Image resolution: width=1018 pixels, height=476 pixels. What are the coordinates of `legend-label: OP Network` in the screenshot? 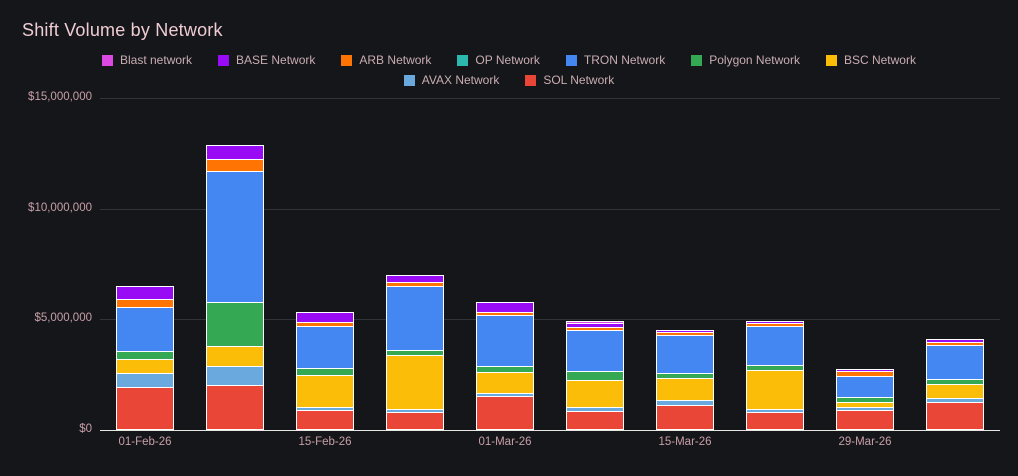 It's located at (507, 60).